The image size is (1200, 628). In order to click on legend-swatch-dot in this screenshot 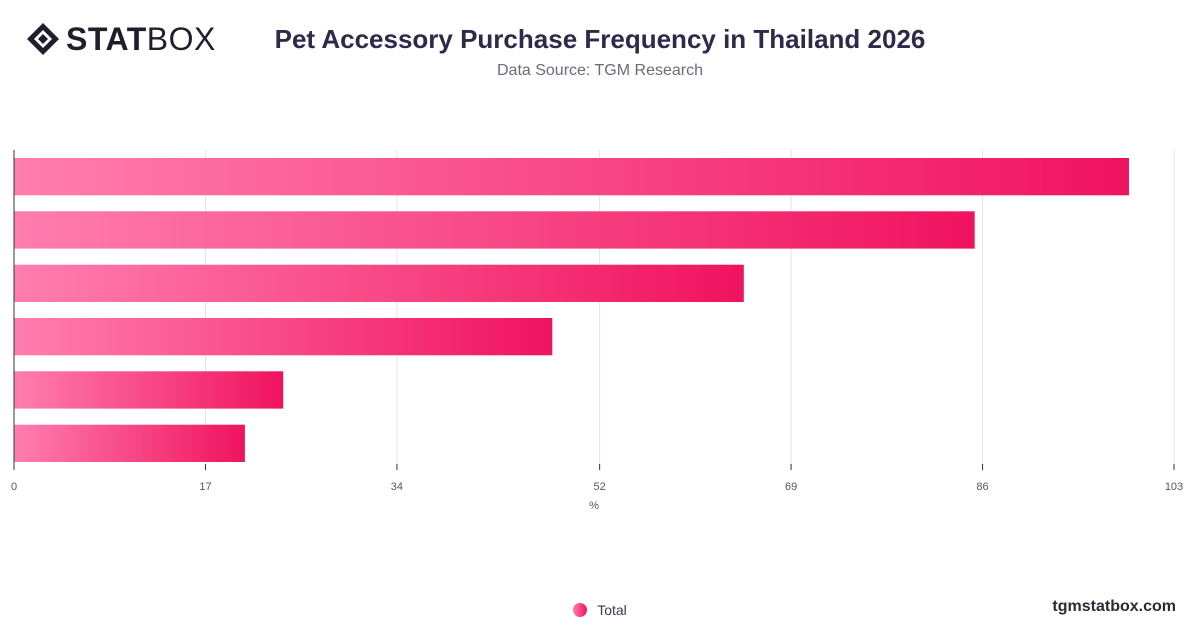, I will do `click(580, 610)`.